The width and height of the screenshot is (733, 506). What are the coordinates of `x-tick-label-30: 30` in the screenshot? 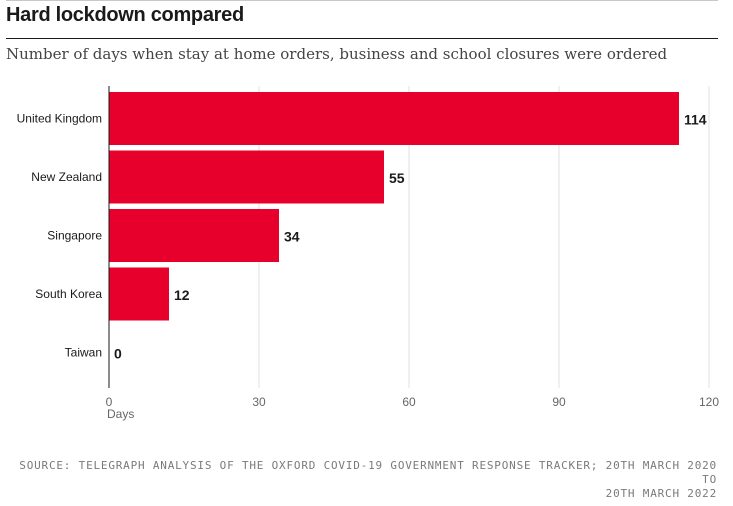 It's located at (259, 402).